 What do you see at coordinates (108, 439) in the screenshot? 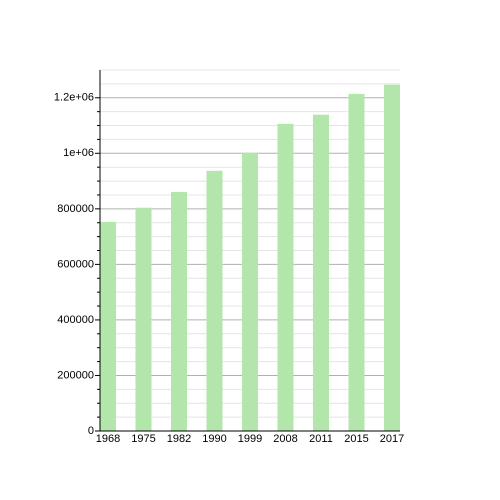
I see `x-tick-label: 1968` at bounding box center [108, 439].